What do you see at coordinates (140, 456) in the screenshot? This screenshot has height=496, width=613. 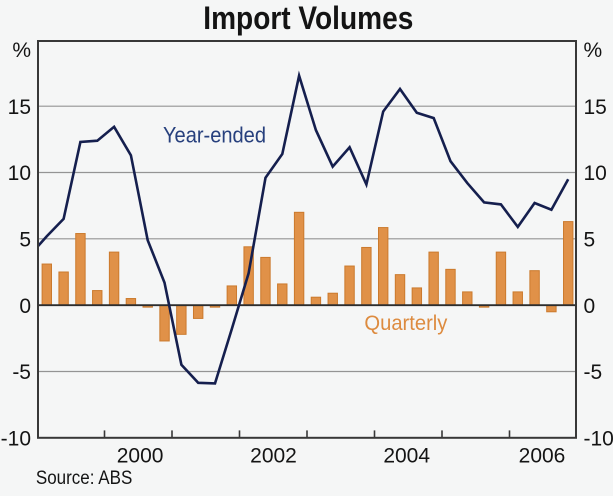 I see `svg-text: 2000` at bounding box center [140, 456].